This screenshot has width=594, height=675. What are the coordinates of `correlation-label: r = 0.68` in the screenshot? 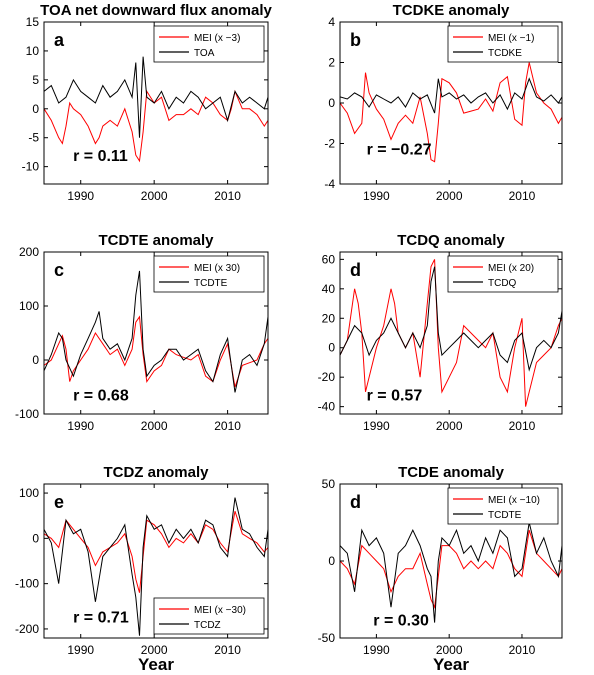 It's located at (101, 396).